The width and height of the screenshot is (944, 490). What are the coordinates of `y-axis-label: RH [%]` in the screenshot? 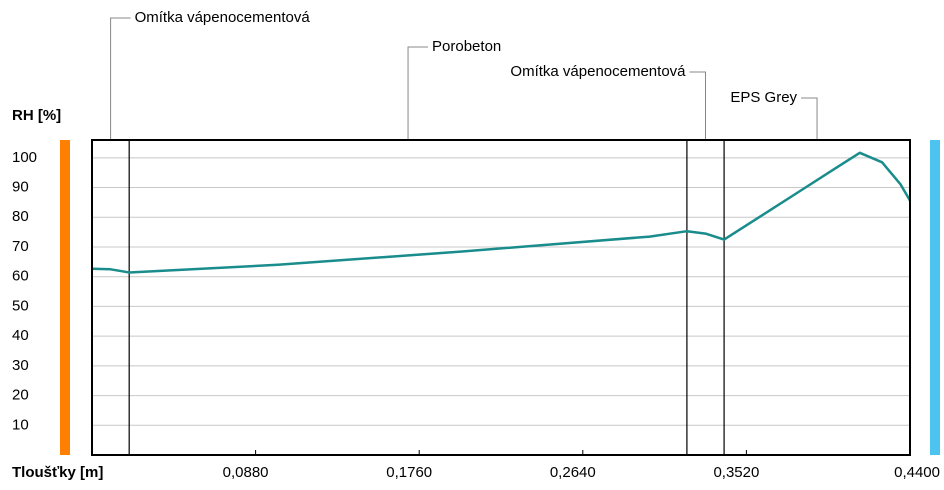 It's located at (36, 115).